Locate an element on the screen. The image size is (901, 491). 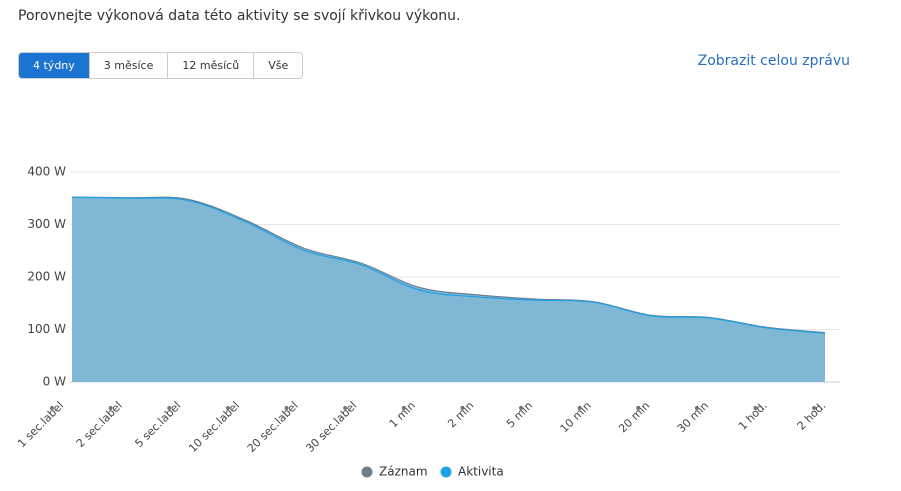
x-tick-label: 30 min is located at coordinates (693, 417).